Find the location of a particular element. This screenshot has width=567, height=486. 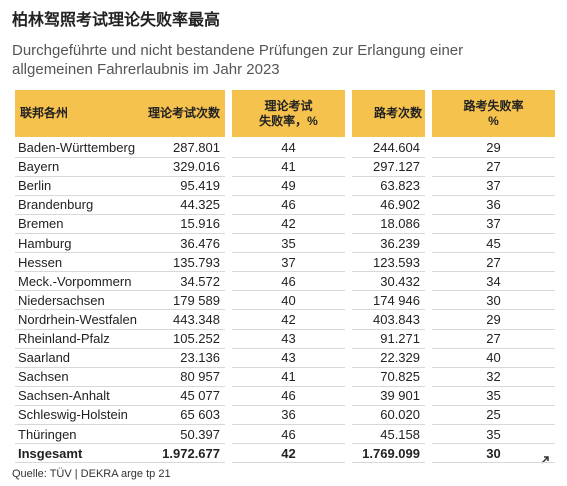

table-cell: 23.136 is located at coordinates (200, 358).